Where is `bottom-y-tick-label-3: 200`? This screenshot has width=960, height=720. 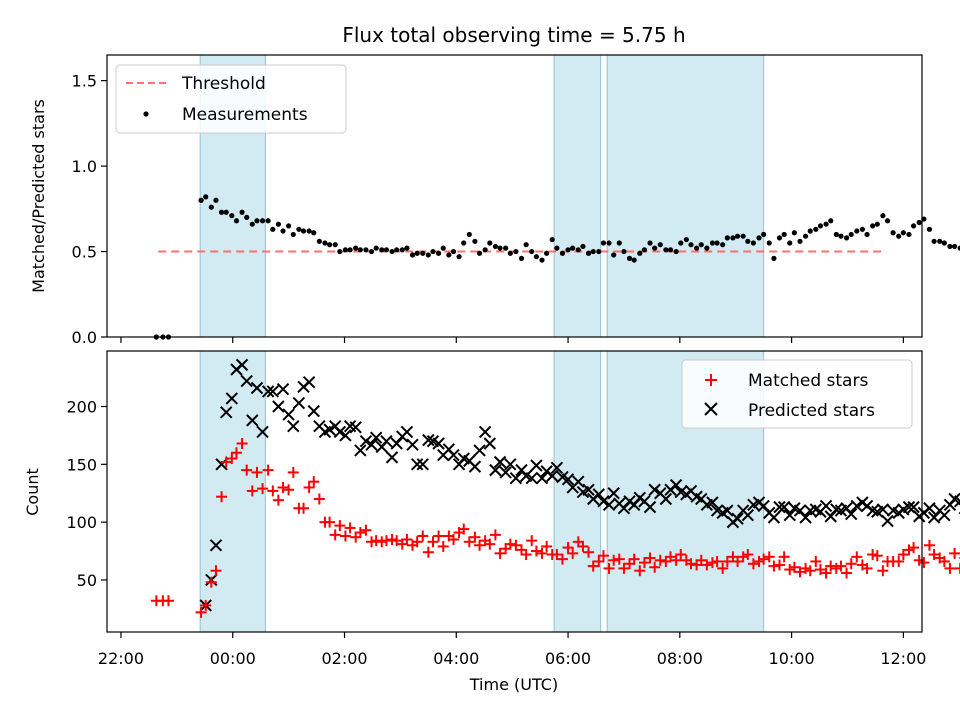
bottom-y-tick-label-3: 200 is located at coordinates (81, 407).